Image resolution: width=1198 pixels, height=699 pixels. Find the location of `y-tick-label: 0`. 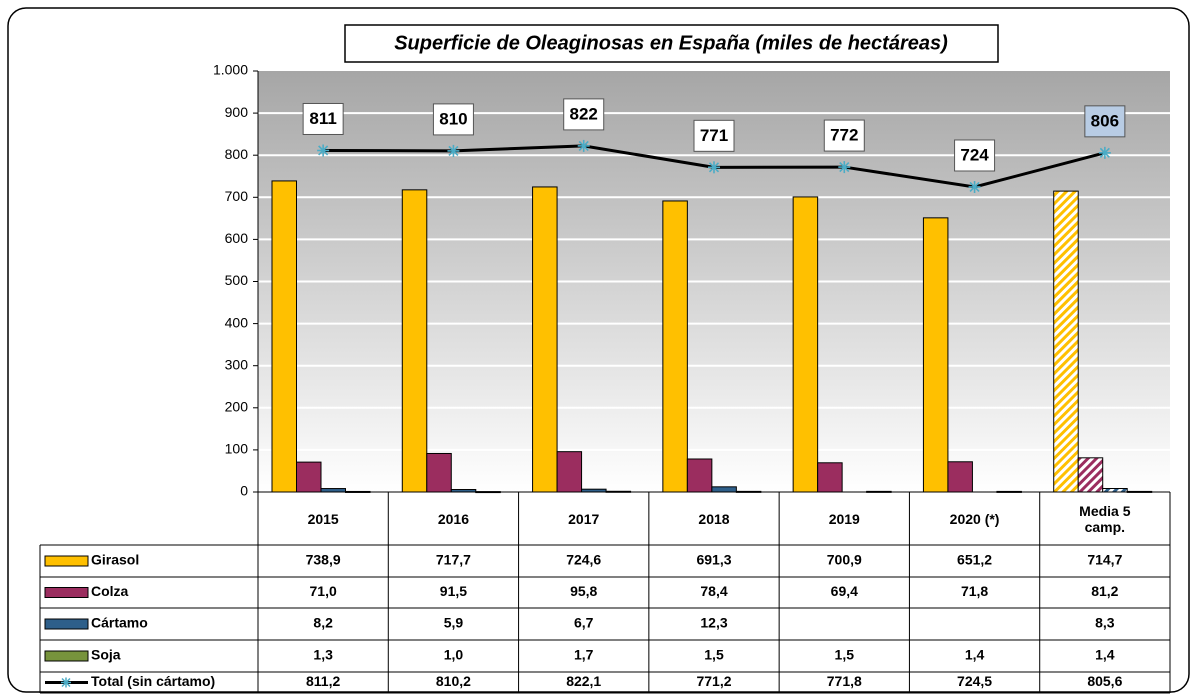

y-tick-label: 0 is located at coordinates (244, 491).